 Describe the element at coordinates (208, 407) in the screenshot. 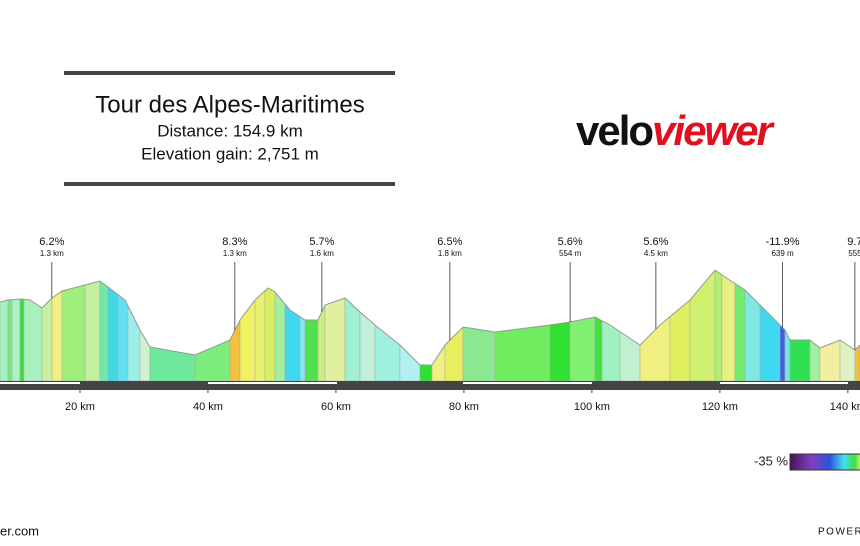

I see `x-tick-label: 40 km` at that location.